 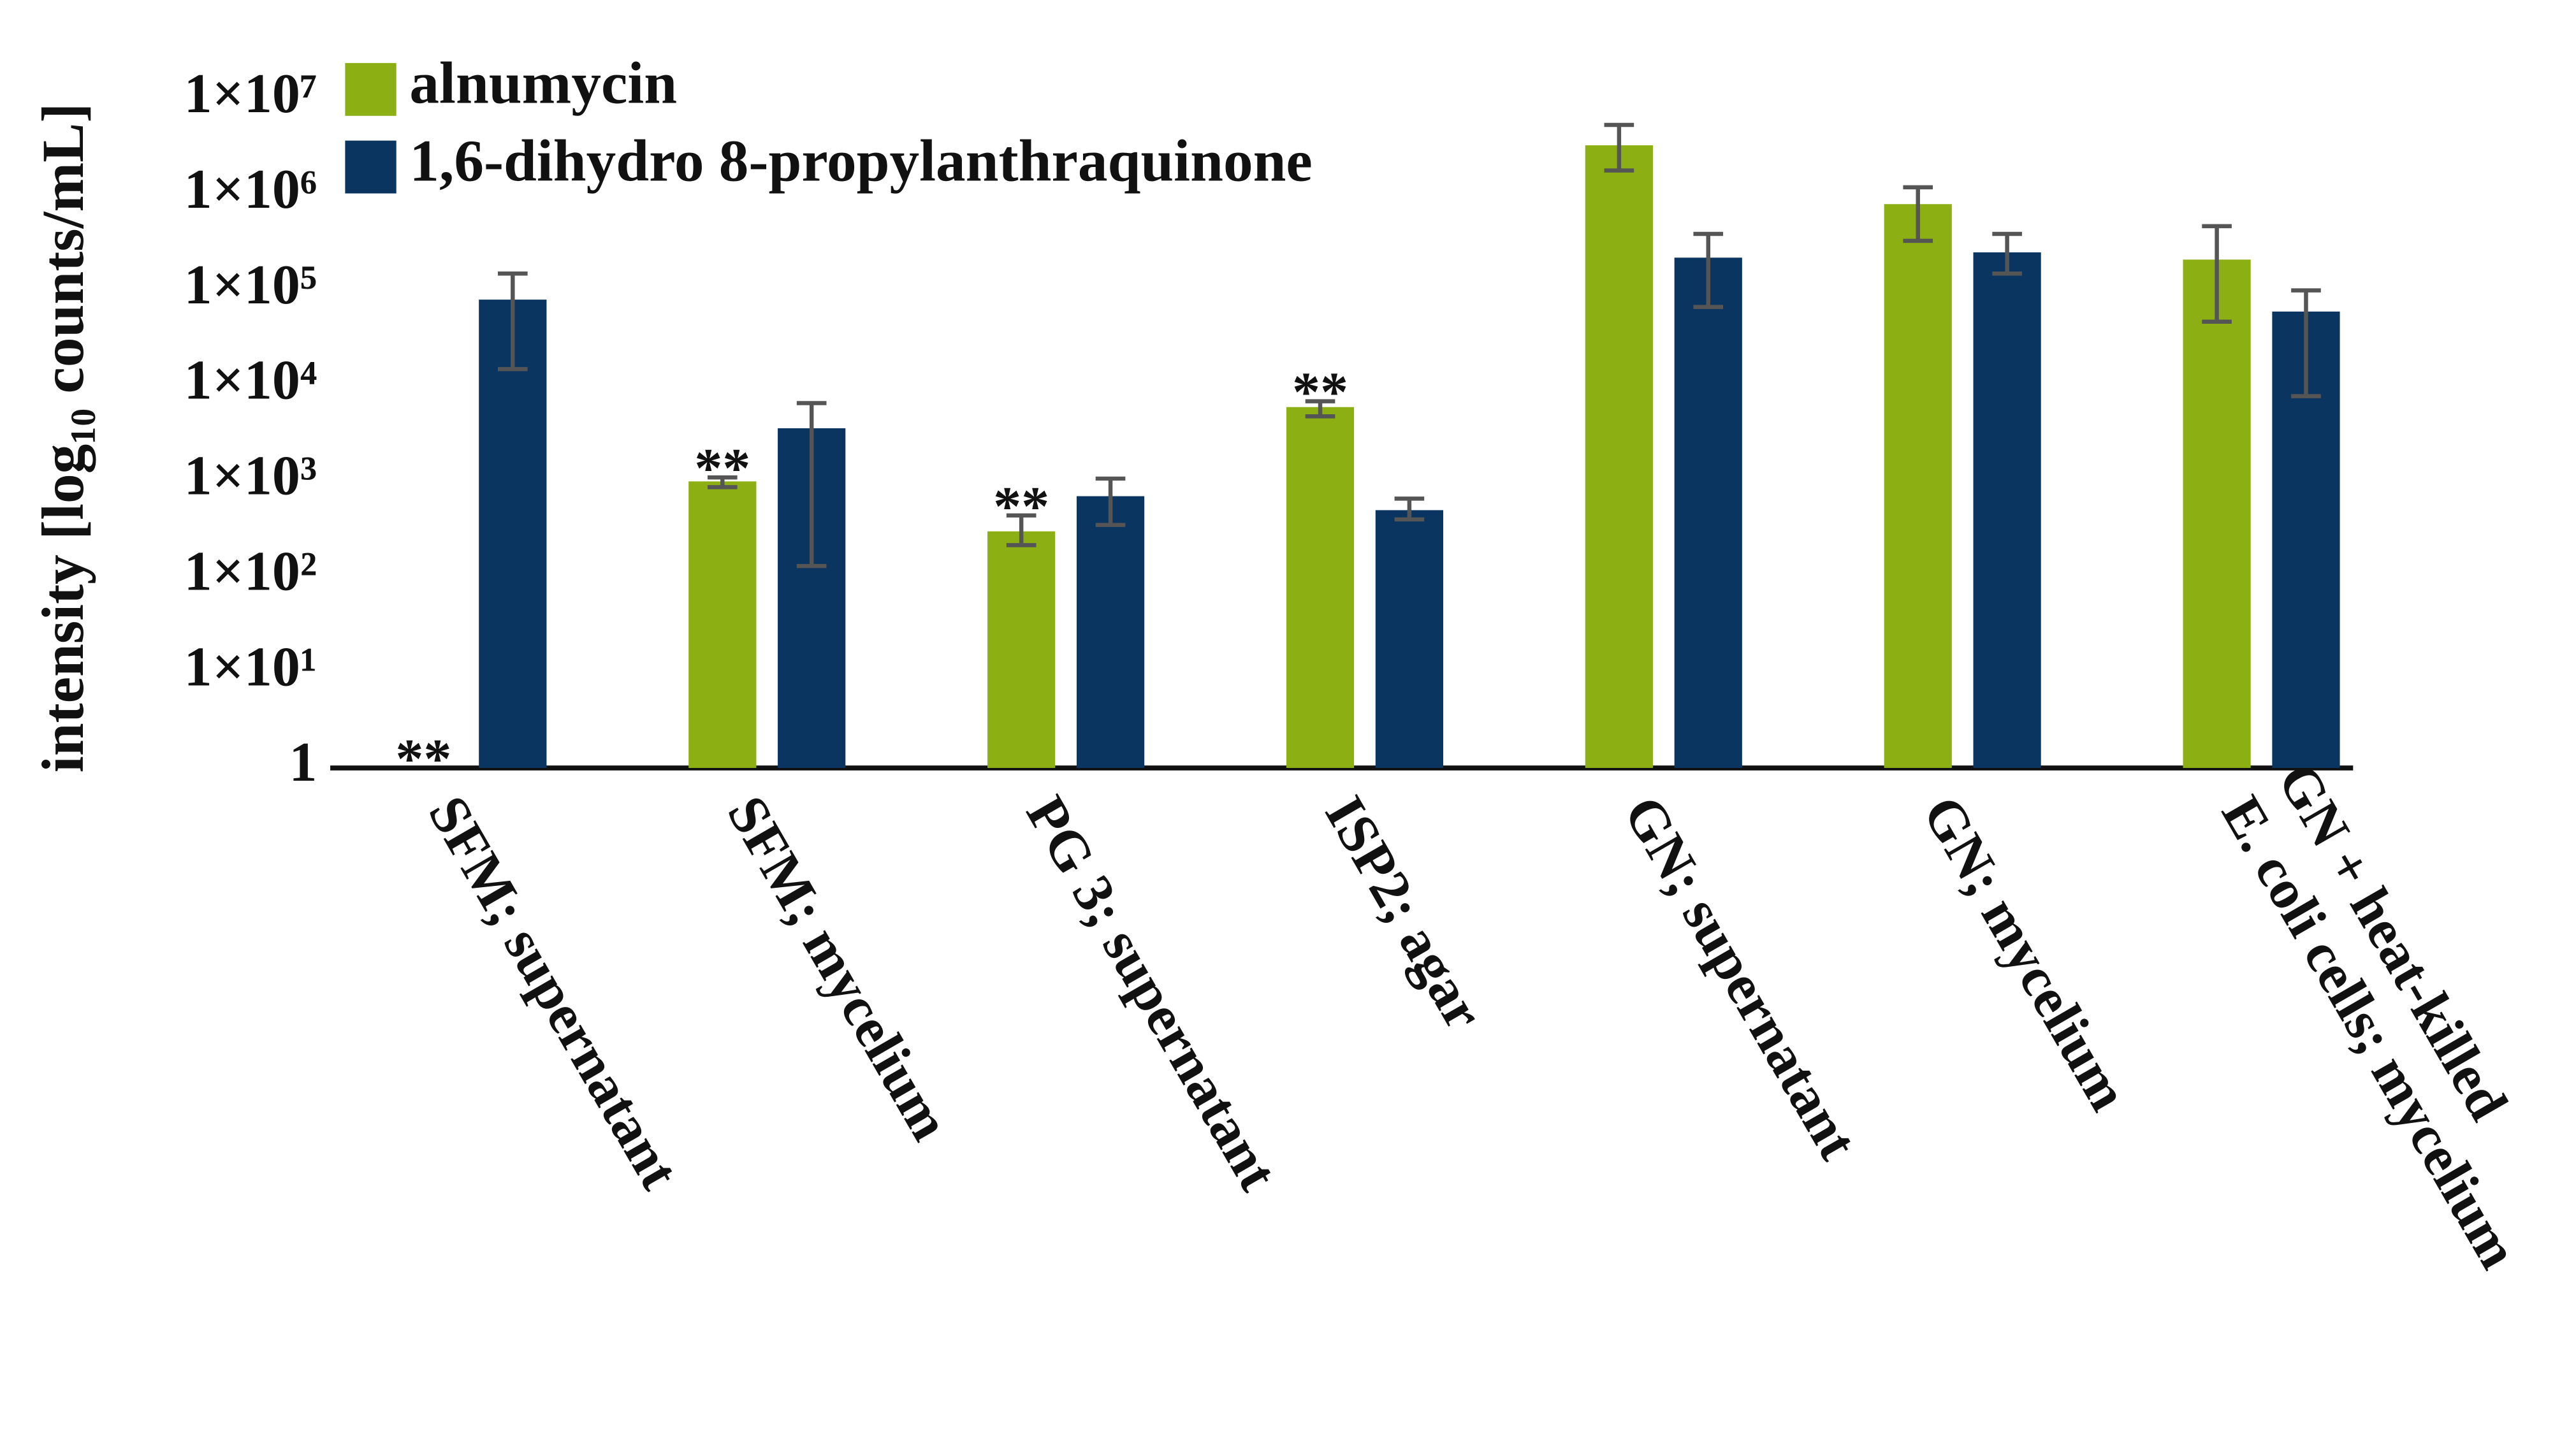 What do you see at coordinates (1151, 993) in the screenshot?
I see `x-tick-label: PG 3; supernatant` at bounding box center [1151, 993].